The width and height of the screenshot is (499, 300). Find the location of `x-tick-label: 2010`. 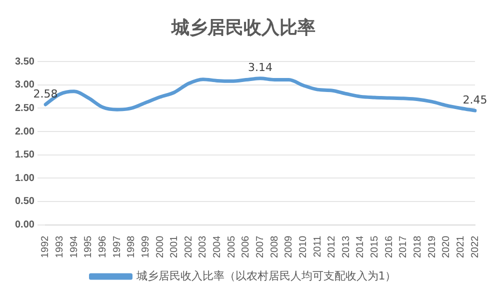

x-tick-label: 2010 is located at coordinates (303, 246).